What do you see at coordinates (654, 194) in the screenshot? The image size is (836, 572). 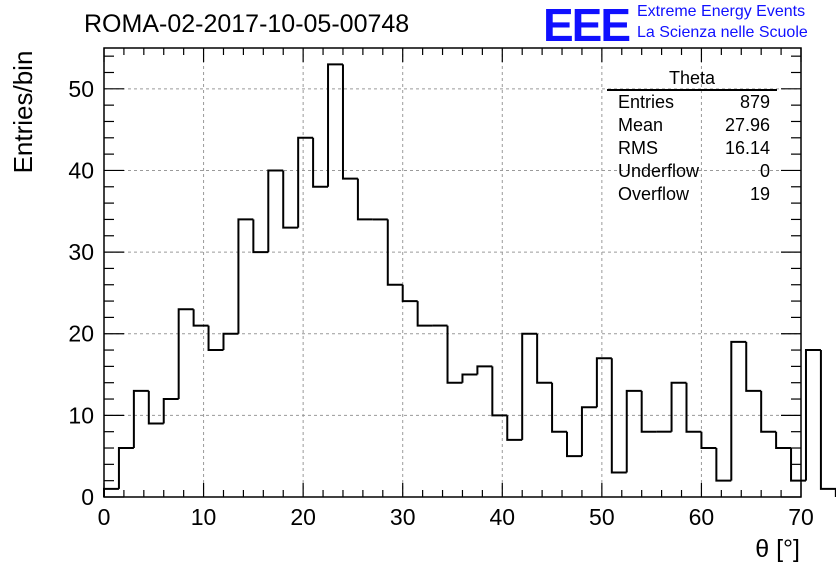 I see `stats-label: Overflow` at bounding box center [654, 194].